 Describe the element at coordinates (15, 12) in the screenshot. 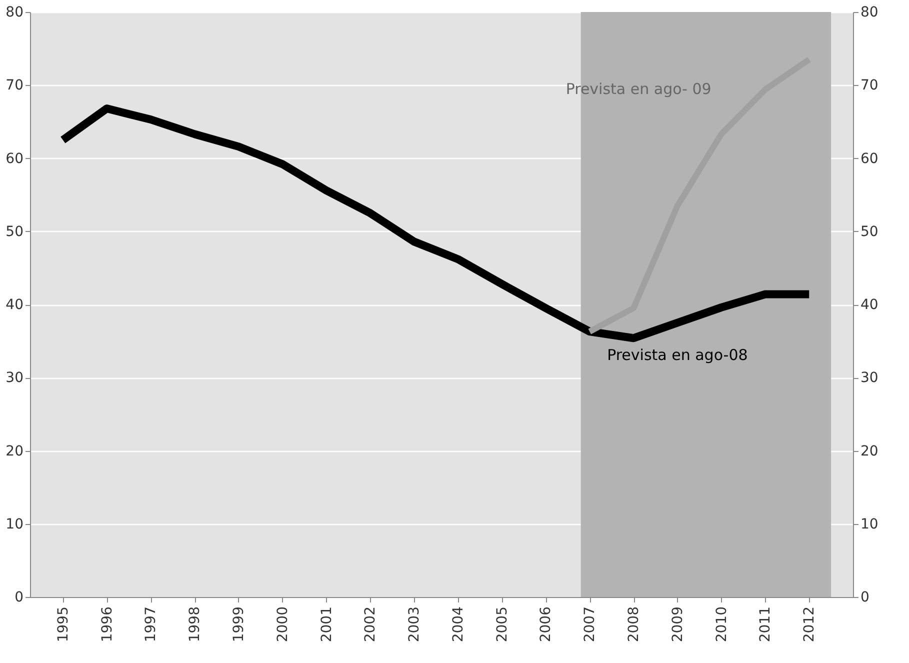

I see `y-tick-label: 80` at that location.